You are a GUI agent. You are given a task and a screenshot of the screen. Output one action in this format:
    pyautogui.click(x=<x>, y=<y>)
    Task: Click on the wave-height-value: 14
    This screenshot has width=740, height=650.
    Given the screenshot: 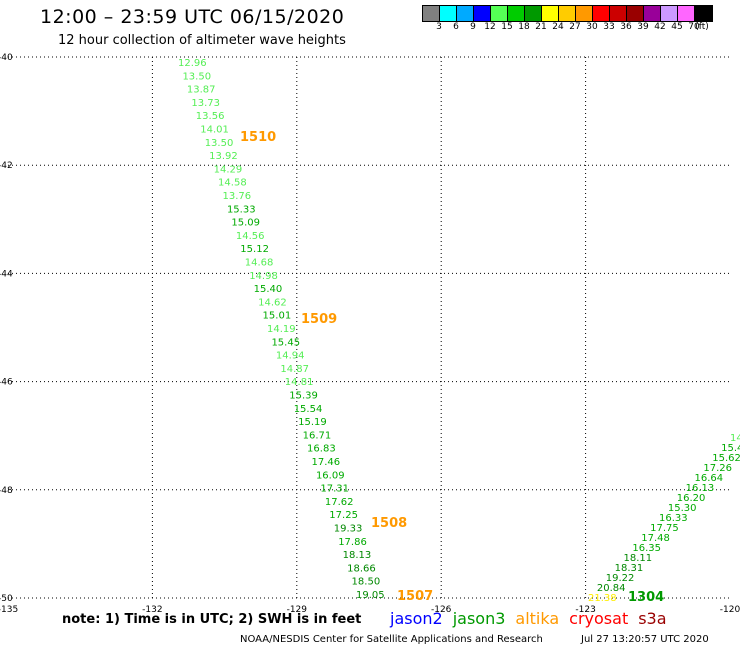 What is the action you would take?
    pyautogui.click(x=735, y=438)
    